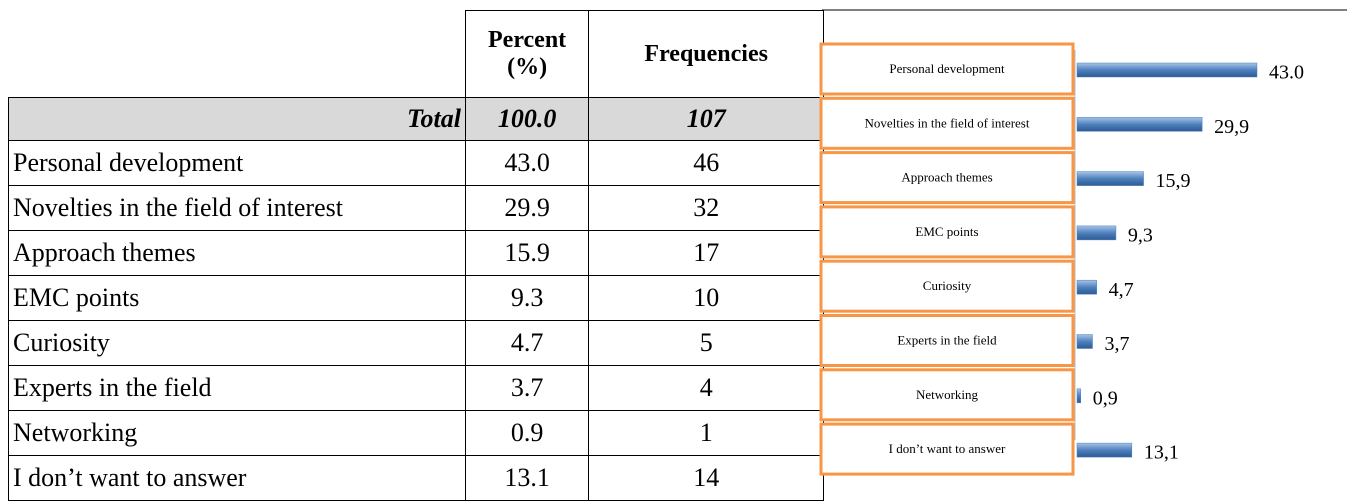  I want to click on row-label: I don’t want to answer, so click(237, 478).